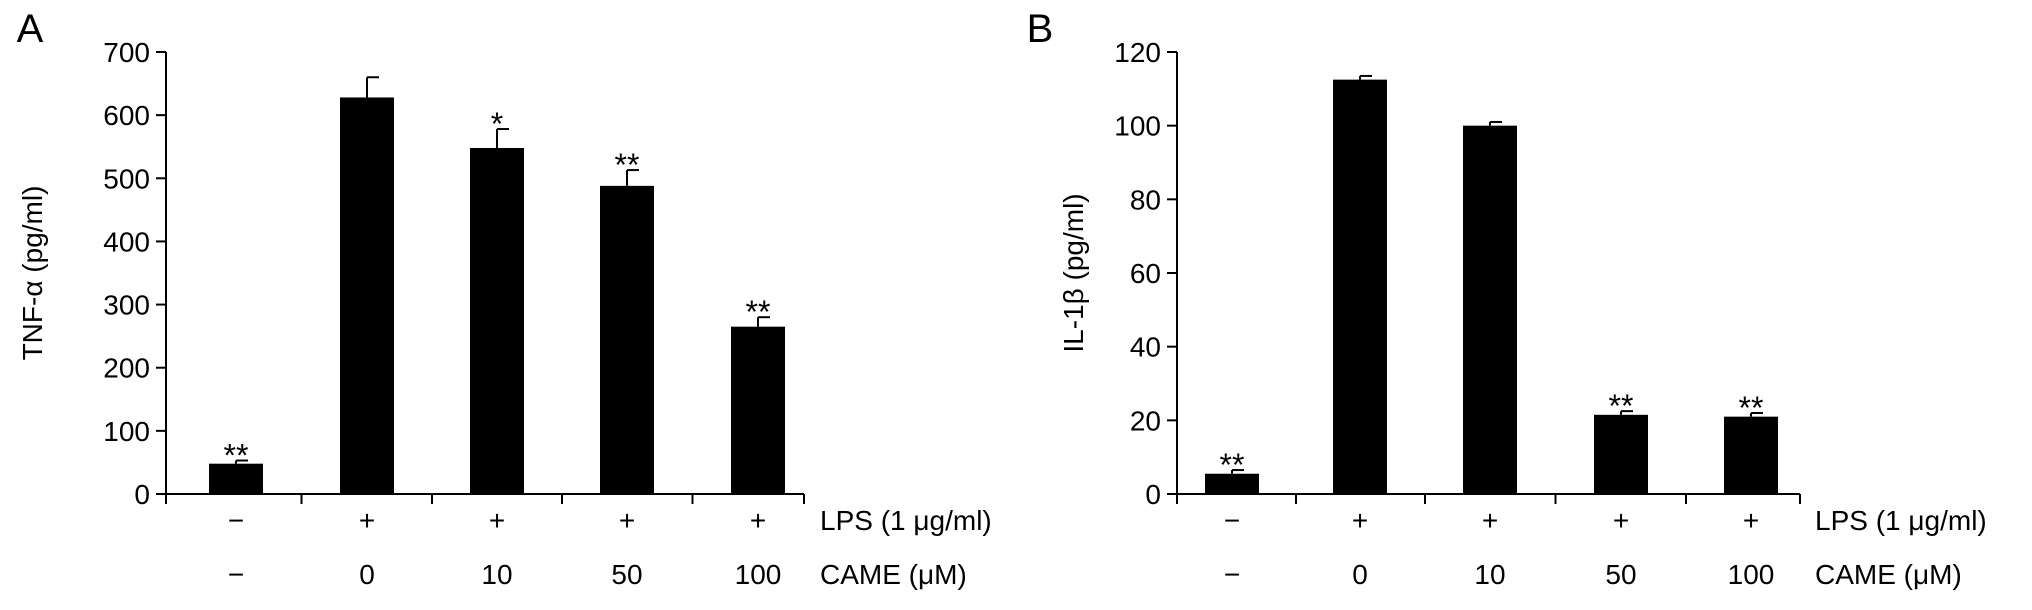 This screenshot has height=610, width=2032. Describe the element at coordinates (1145, 273) in the screenshot. I see `y-tick-label: 60` at that location.